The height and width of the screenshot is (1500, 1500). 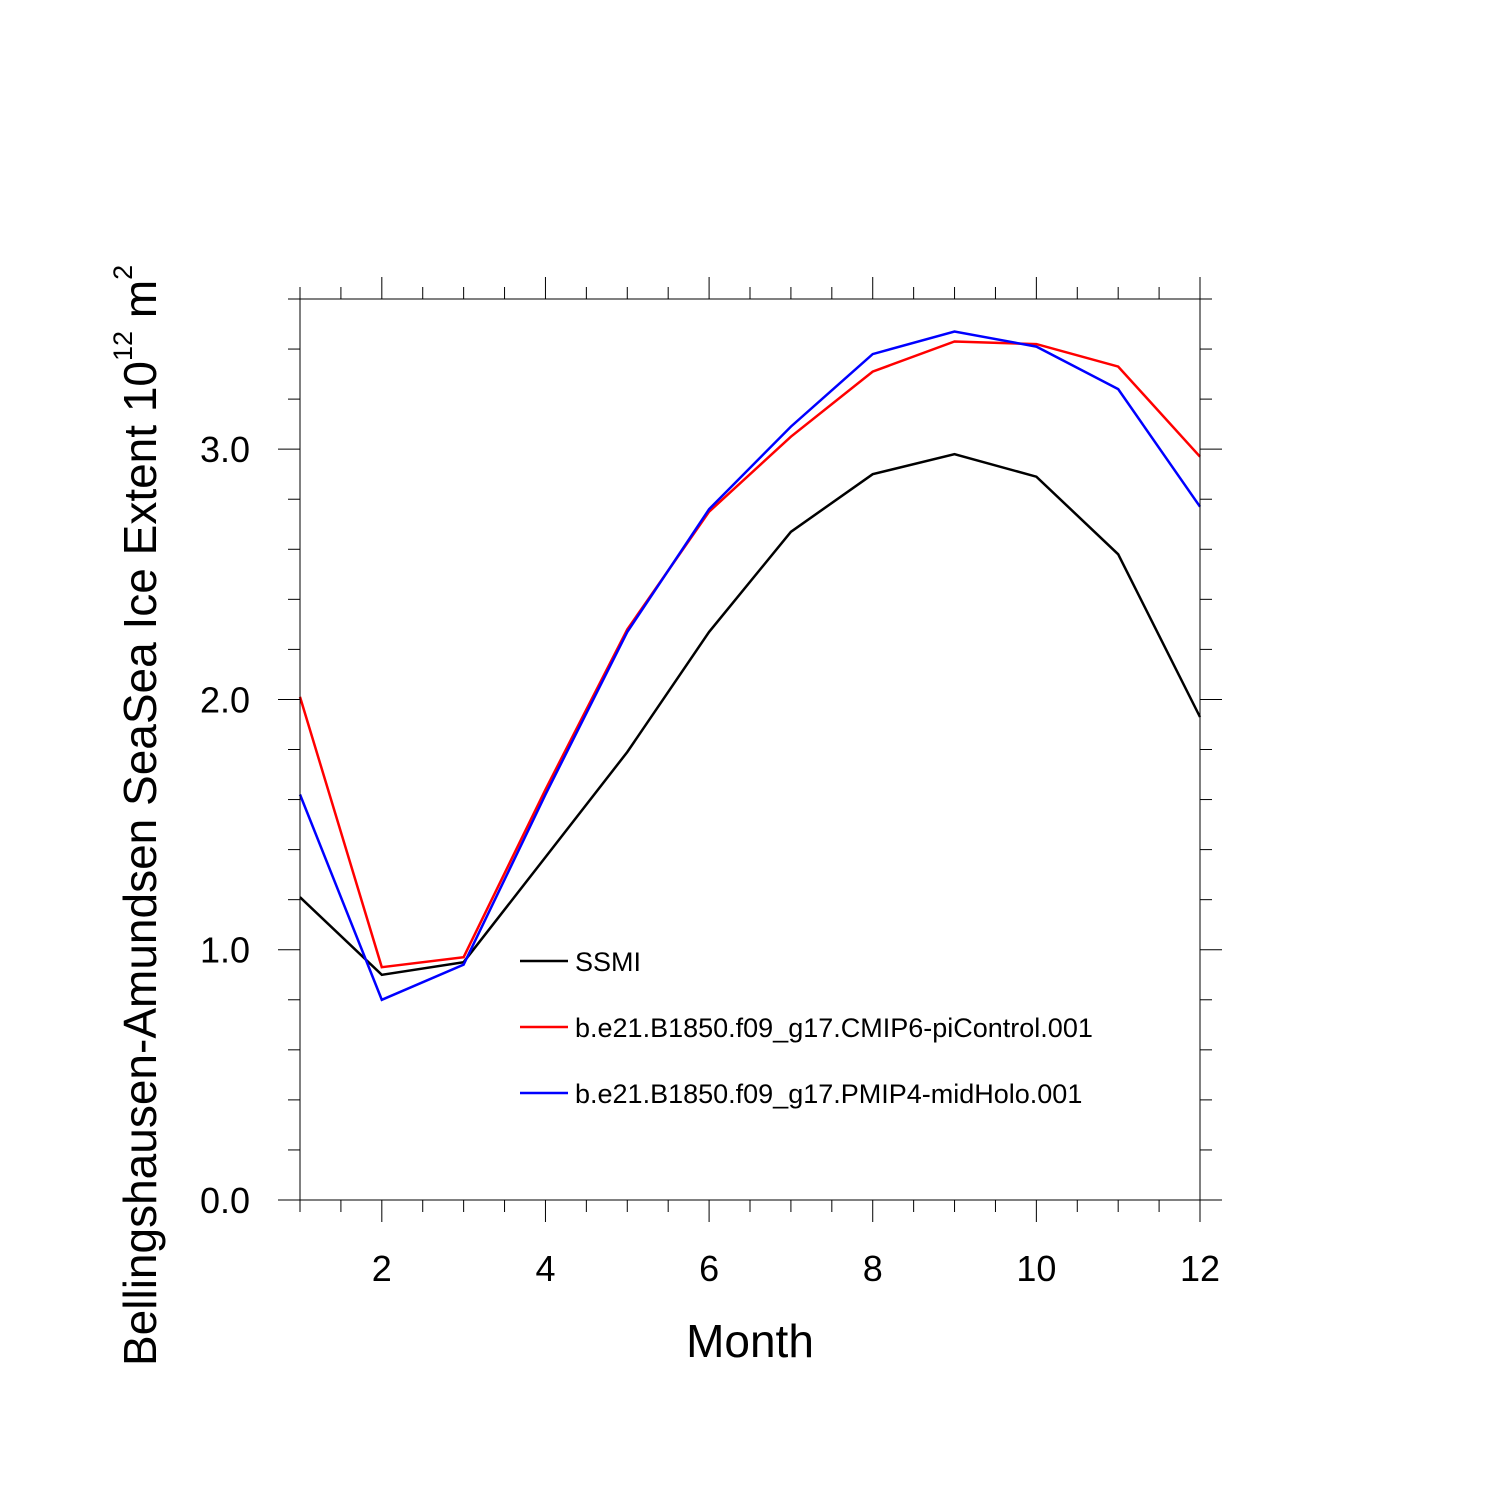 I want to click on legend-label: b.e21.B1850.f09_g17.CMIP6-piControl.001, so click(x=834, y=1028).